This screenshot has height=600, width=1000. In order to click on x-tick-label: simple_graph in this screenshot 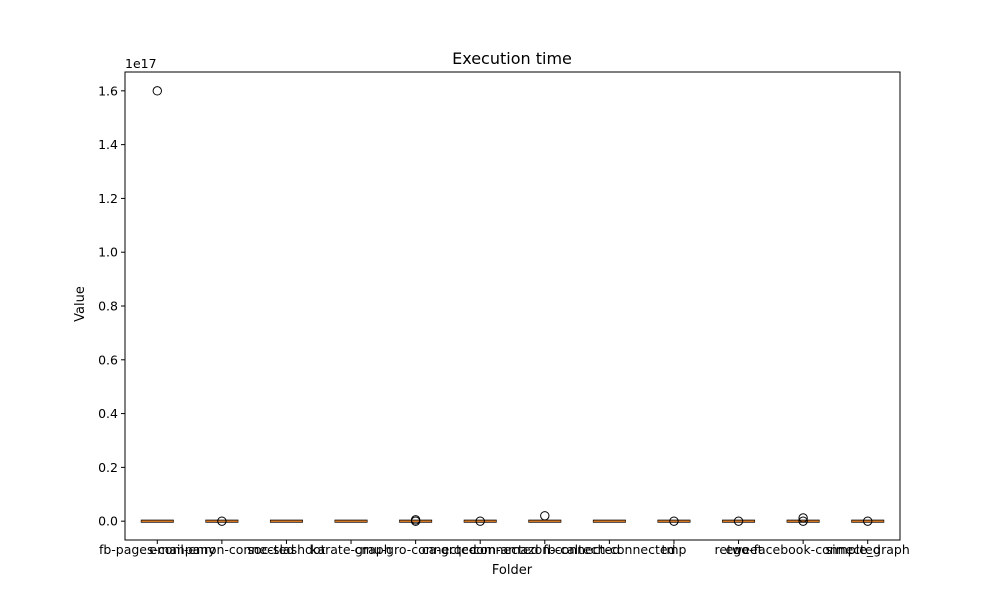, I will do `click(868, 549)`.